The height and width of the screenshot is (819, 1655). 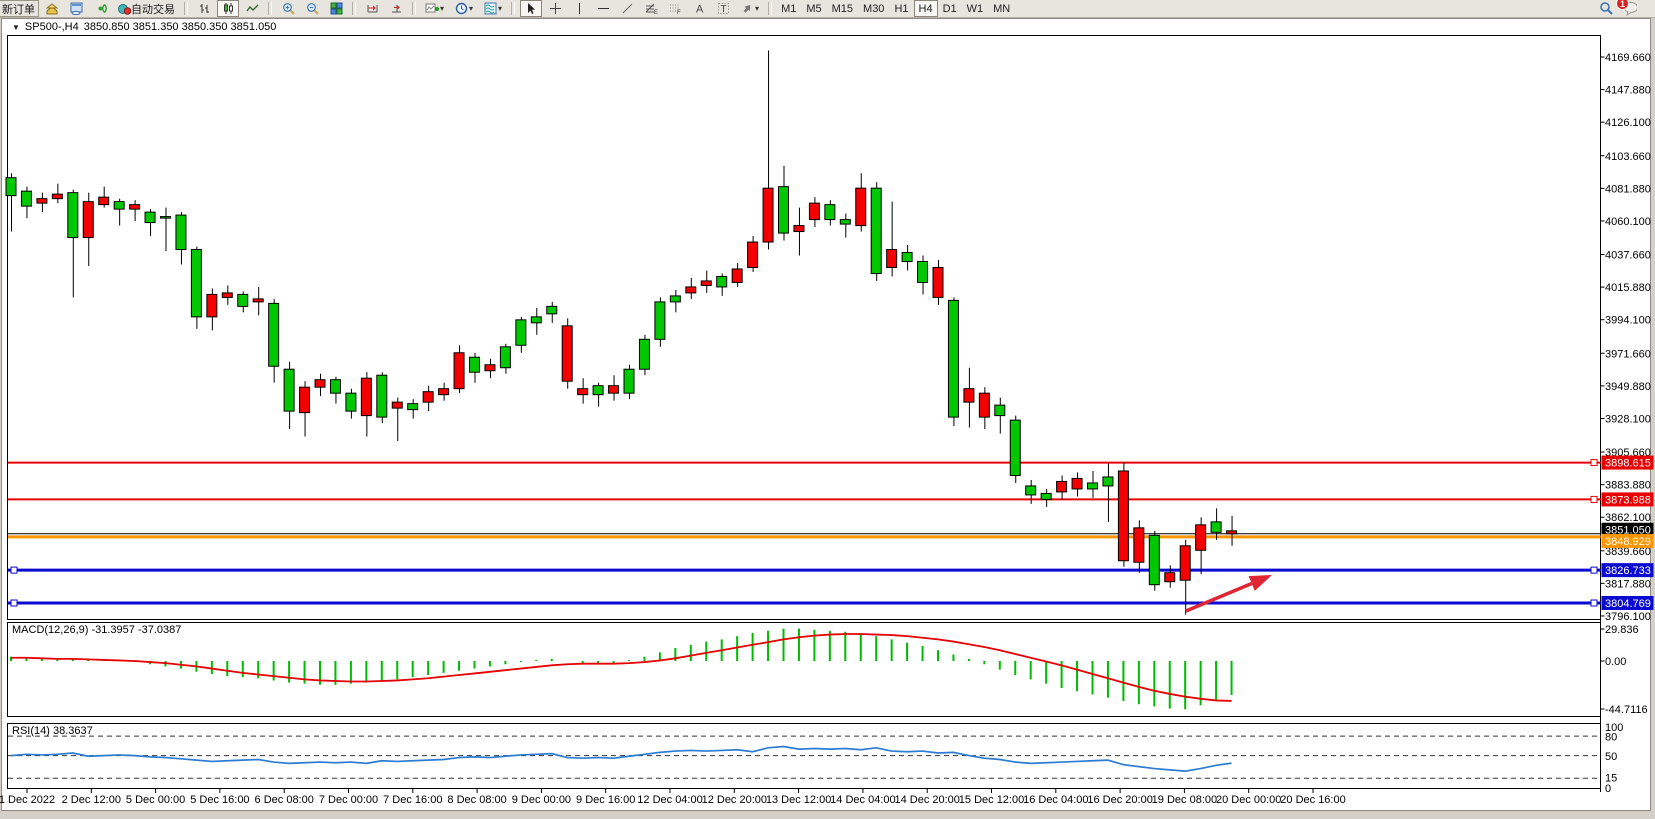 What do you see at coordinates (146, 8) in the screenshot?
I see `autotrading-button: 自动交易` at bounding box center [146, 8].